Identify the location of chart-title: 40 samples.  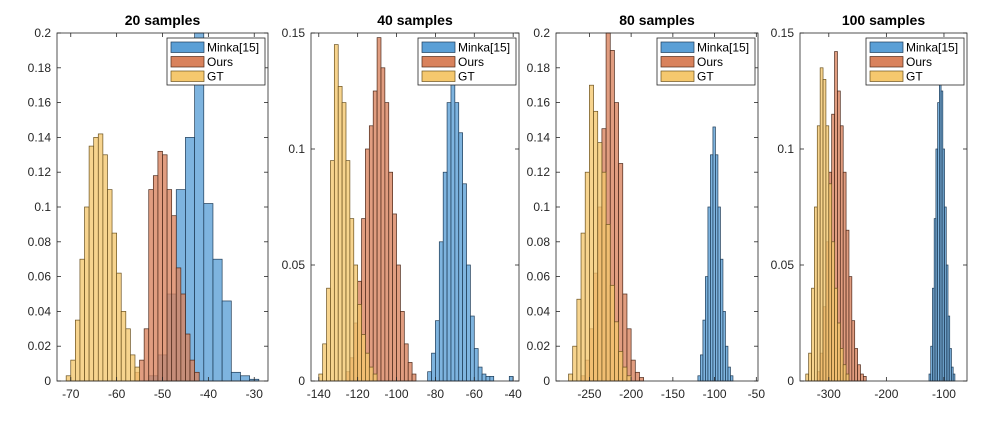
(415, 20).